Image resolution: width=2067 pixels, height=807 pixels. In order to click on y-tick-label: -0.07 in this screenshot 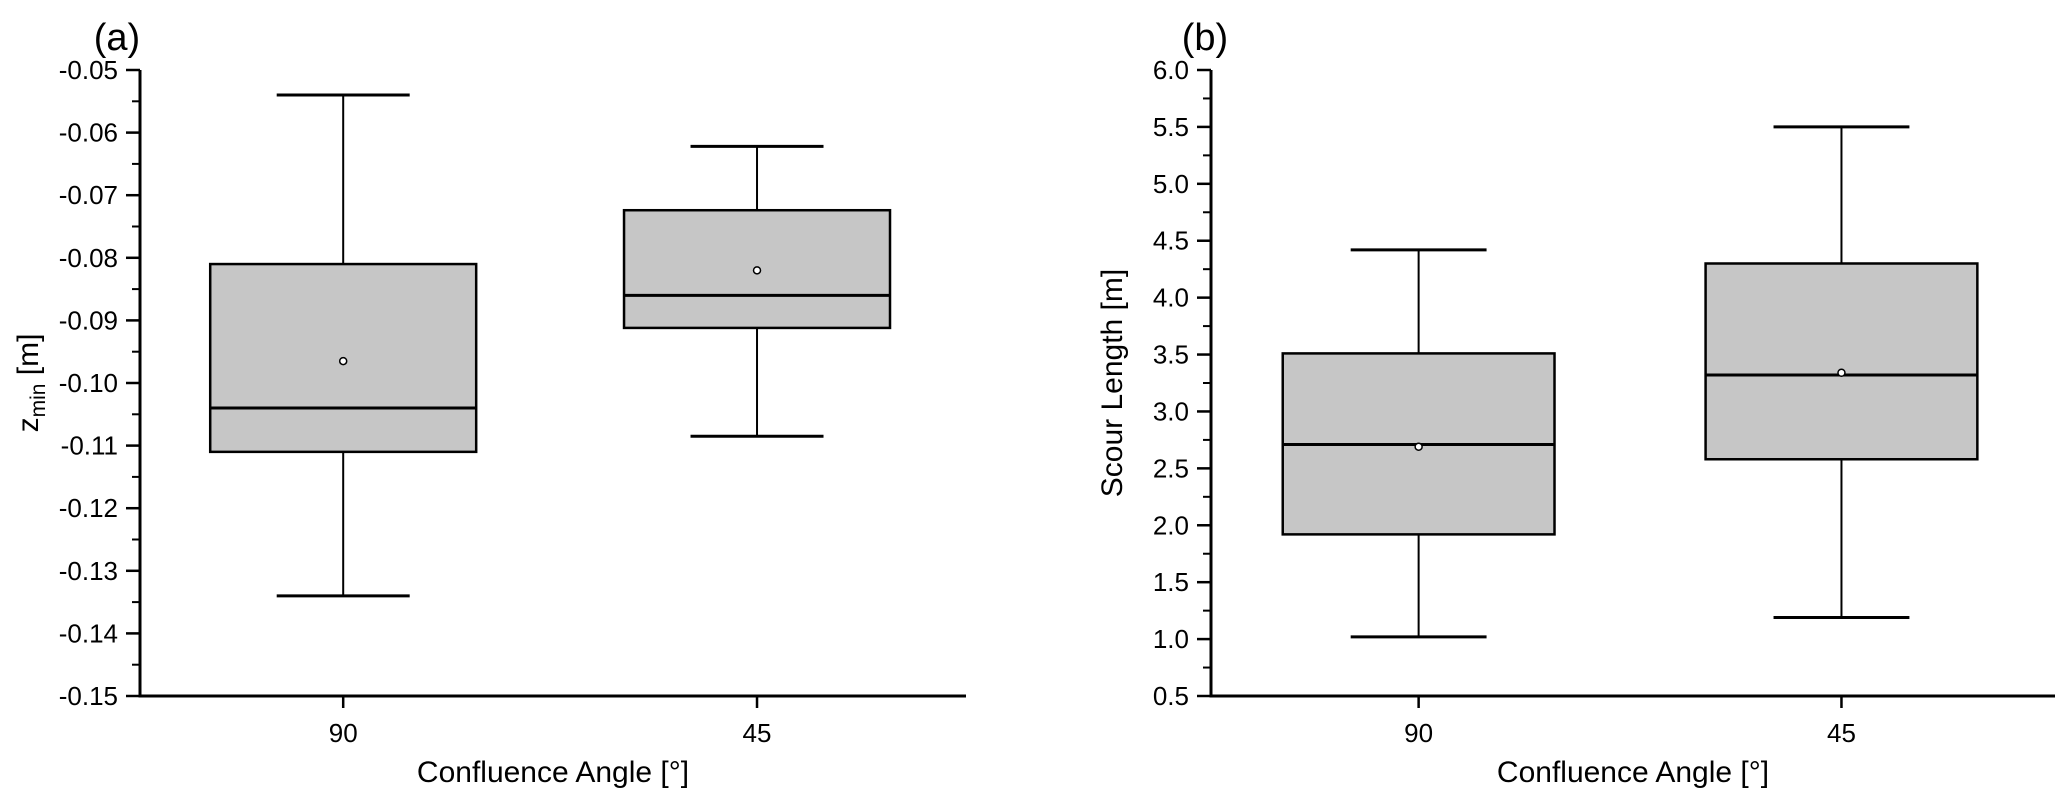, I will do `click(88, 195)`.